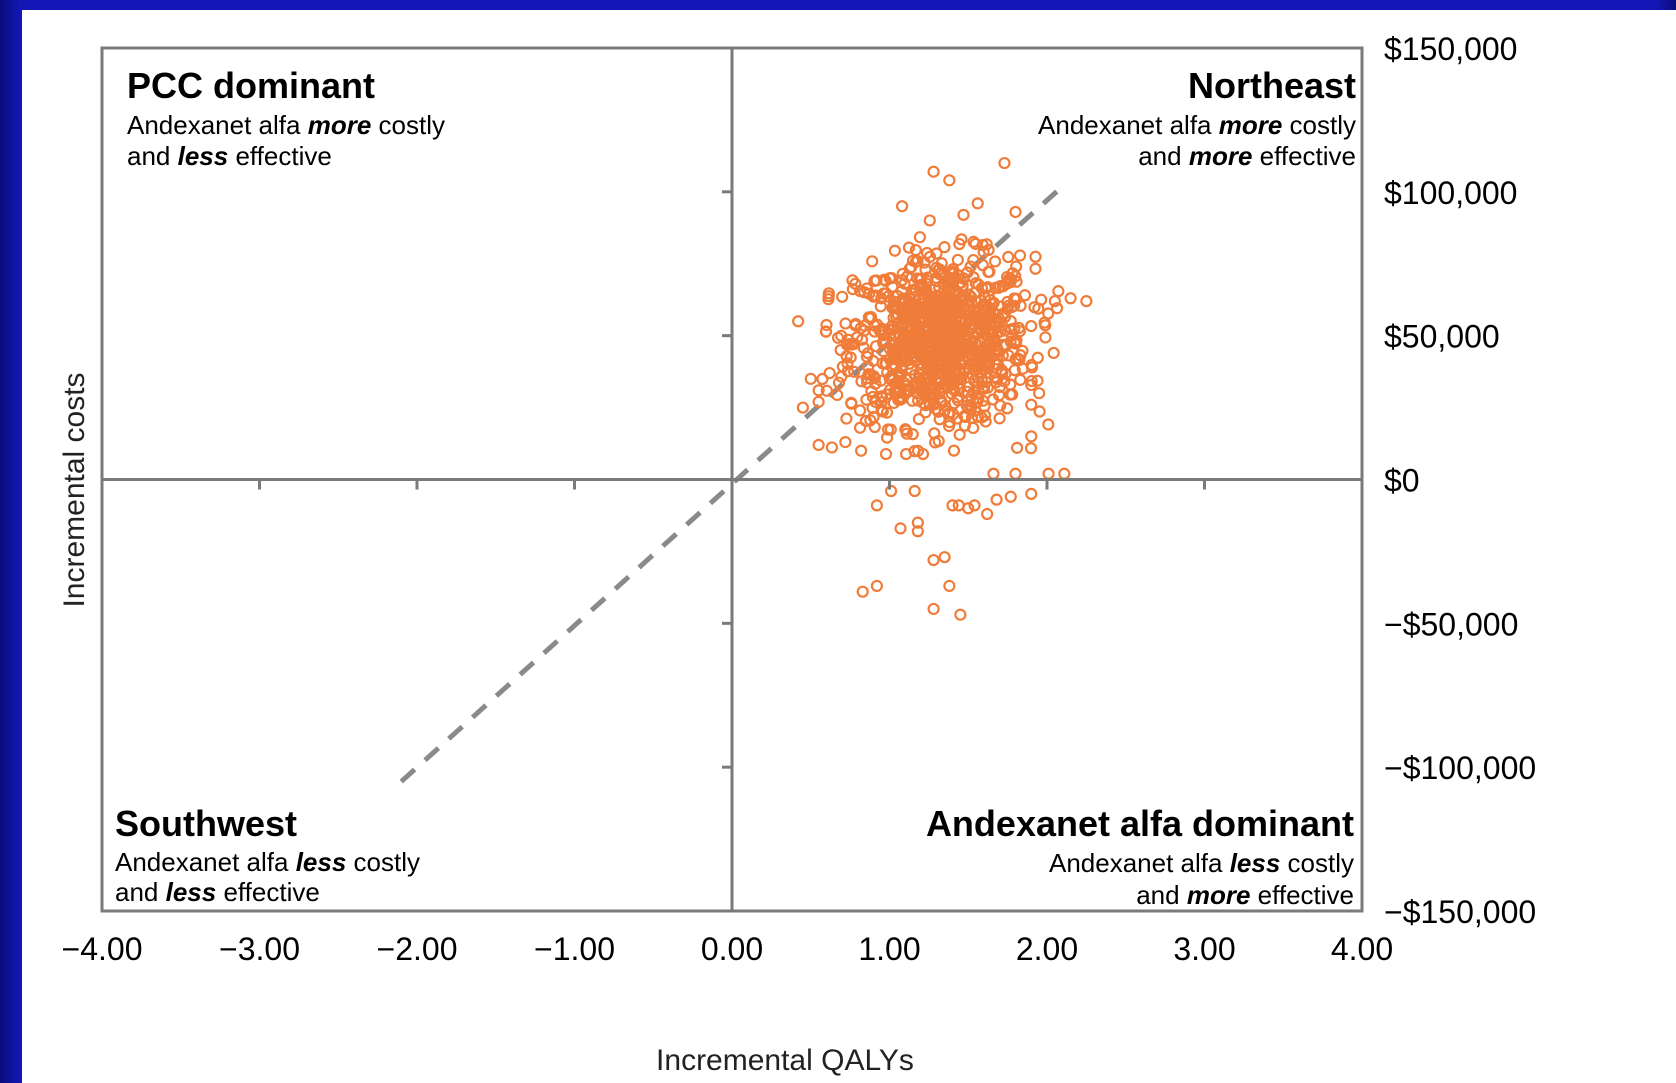  I want to click on x-tick-label: −3.00, so click(259, 949).